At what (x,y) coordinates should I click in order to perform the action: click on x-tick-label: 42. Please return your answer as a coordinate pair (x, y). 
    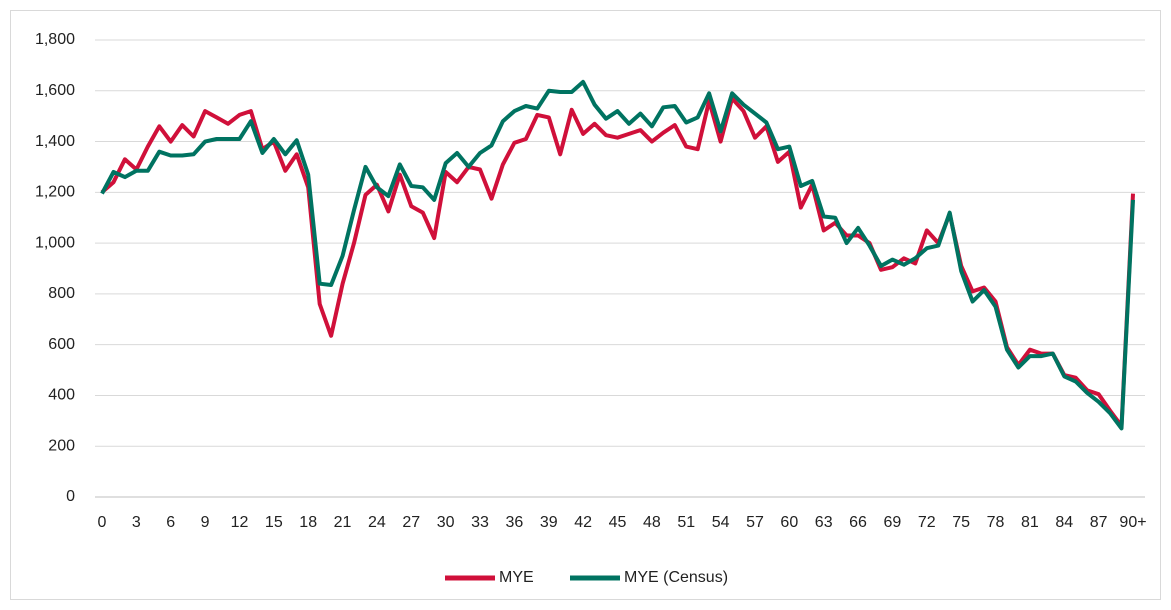
    Looking at the image, I should click on (583, 522).